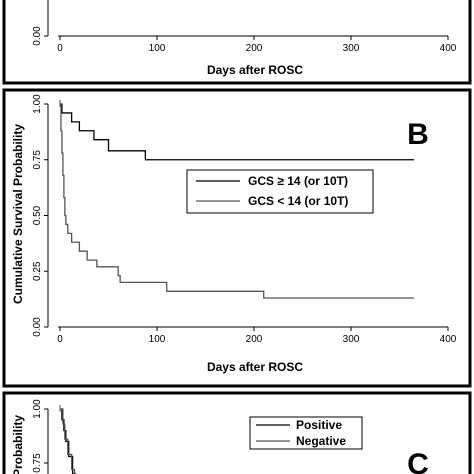 Image resolution: width=474 pixels, height=474 pixels. I want to click on y-tick-label: 0.50, so click(37, 215).